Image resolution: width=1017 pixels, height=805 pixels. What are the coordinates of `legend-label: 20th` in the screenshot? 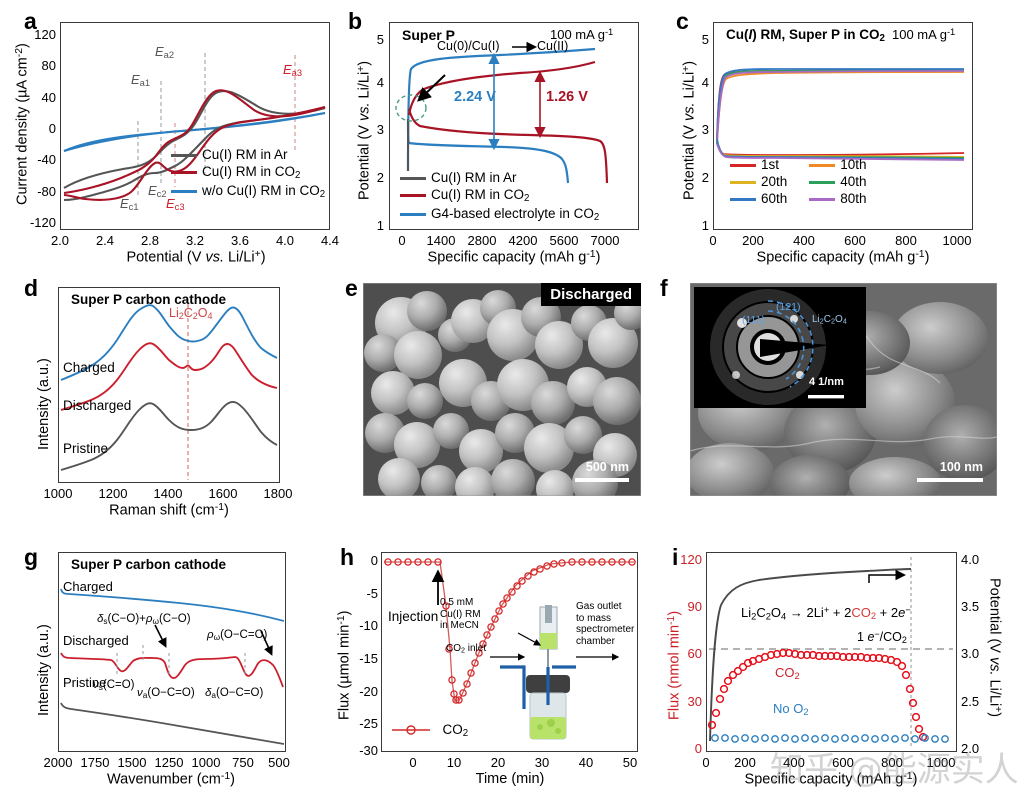 It's located at (774, 181).